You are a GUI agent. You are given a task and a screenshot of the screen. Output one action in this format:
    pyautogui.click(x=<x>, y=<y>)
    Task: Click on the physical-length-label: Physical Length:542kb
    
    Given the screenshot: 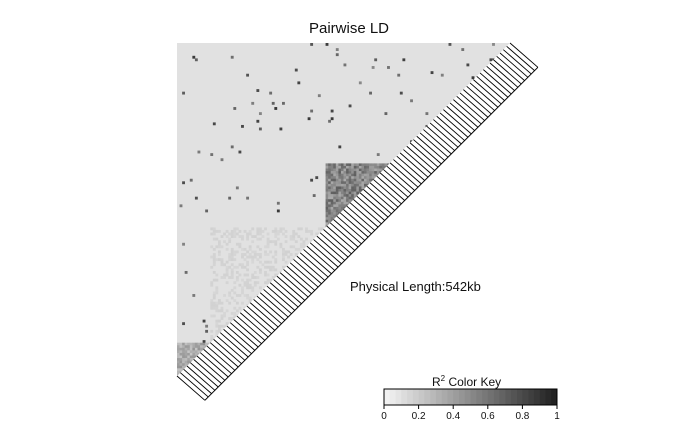 What is the action you would take?
    pyautogui.click(x=415, y=286)
    